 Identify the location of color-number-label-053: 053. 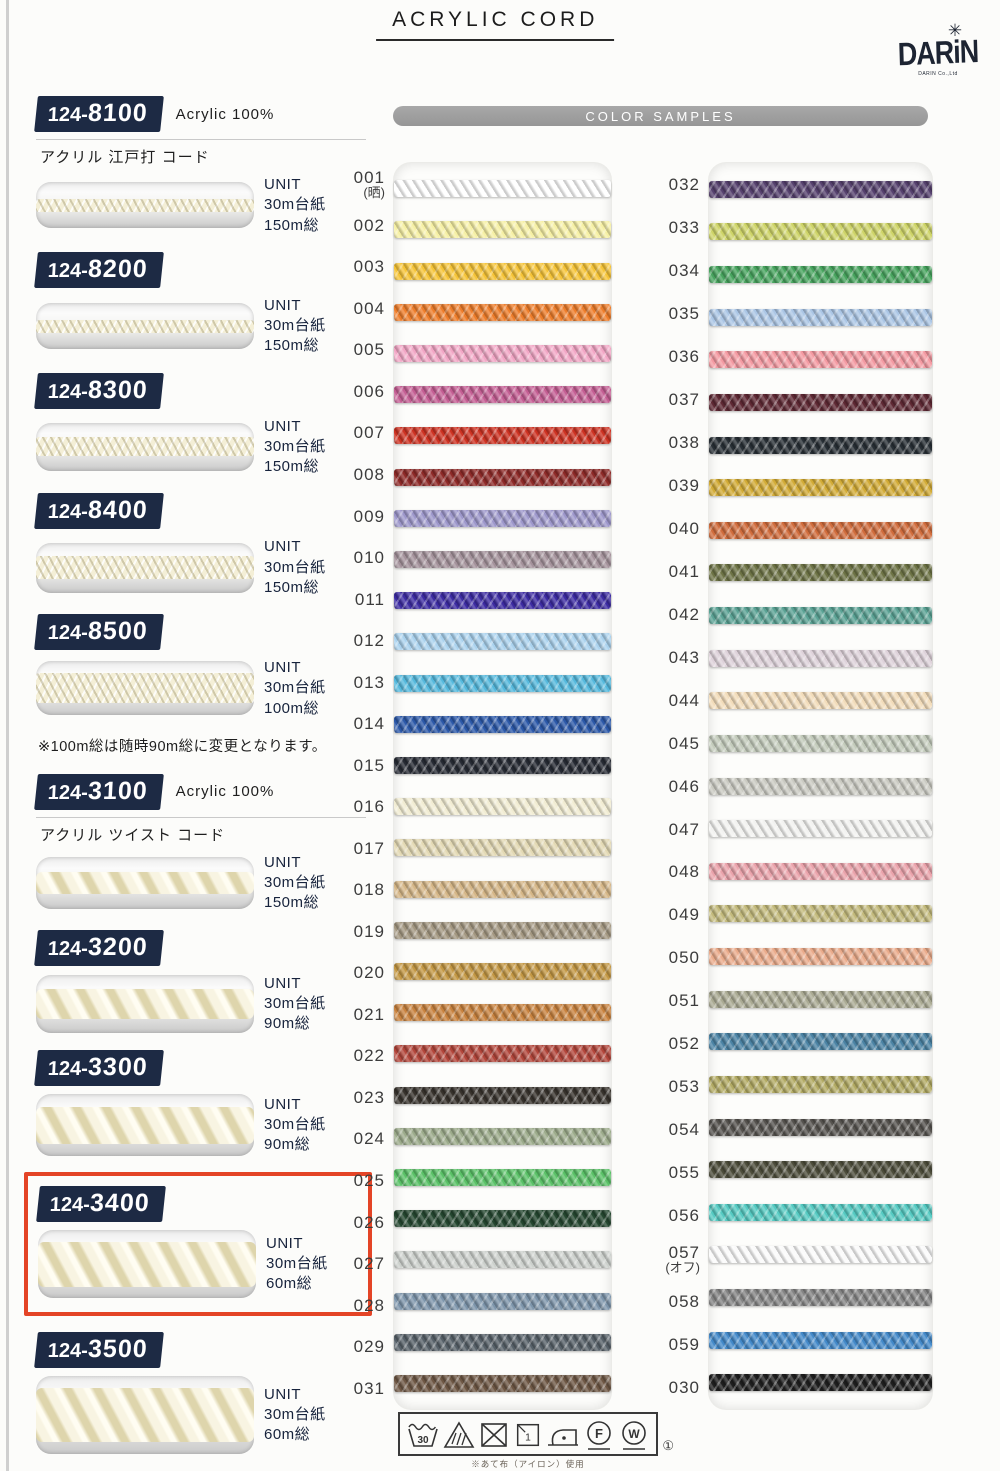
(684, 1087).